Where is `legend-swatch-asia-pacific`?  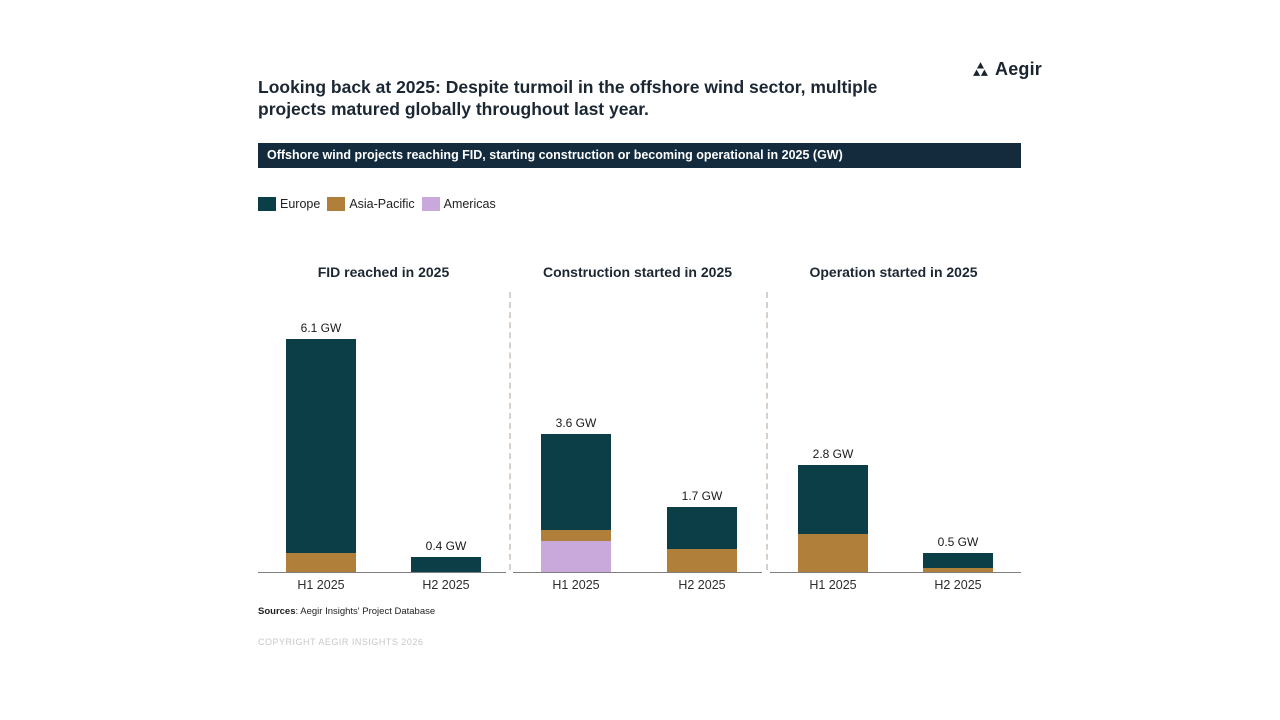 legend-swatch-asia-pacific is located at coordinates (336, 204).